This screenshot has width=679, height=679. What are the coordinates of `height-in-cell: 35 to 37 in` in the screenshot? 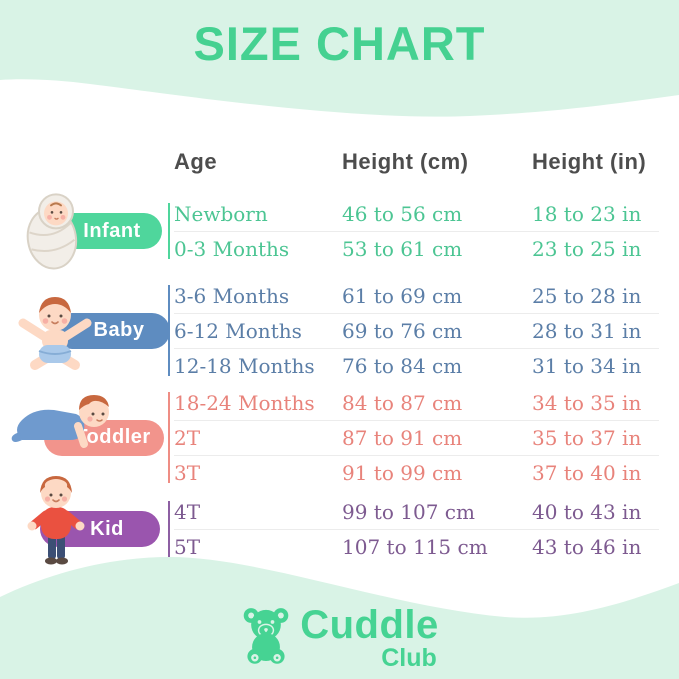 It's located at (587, 437).